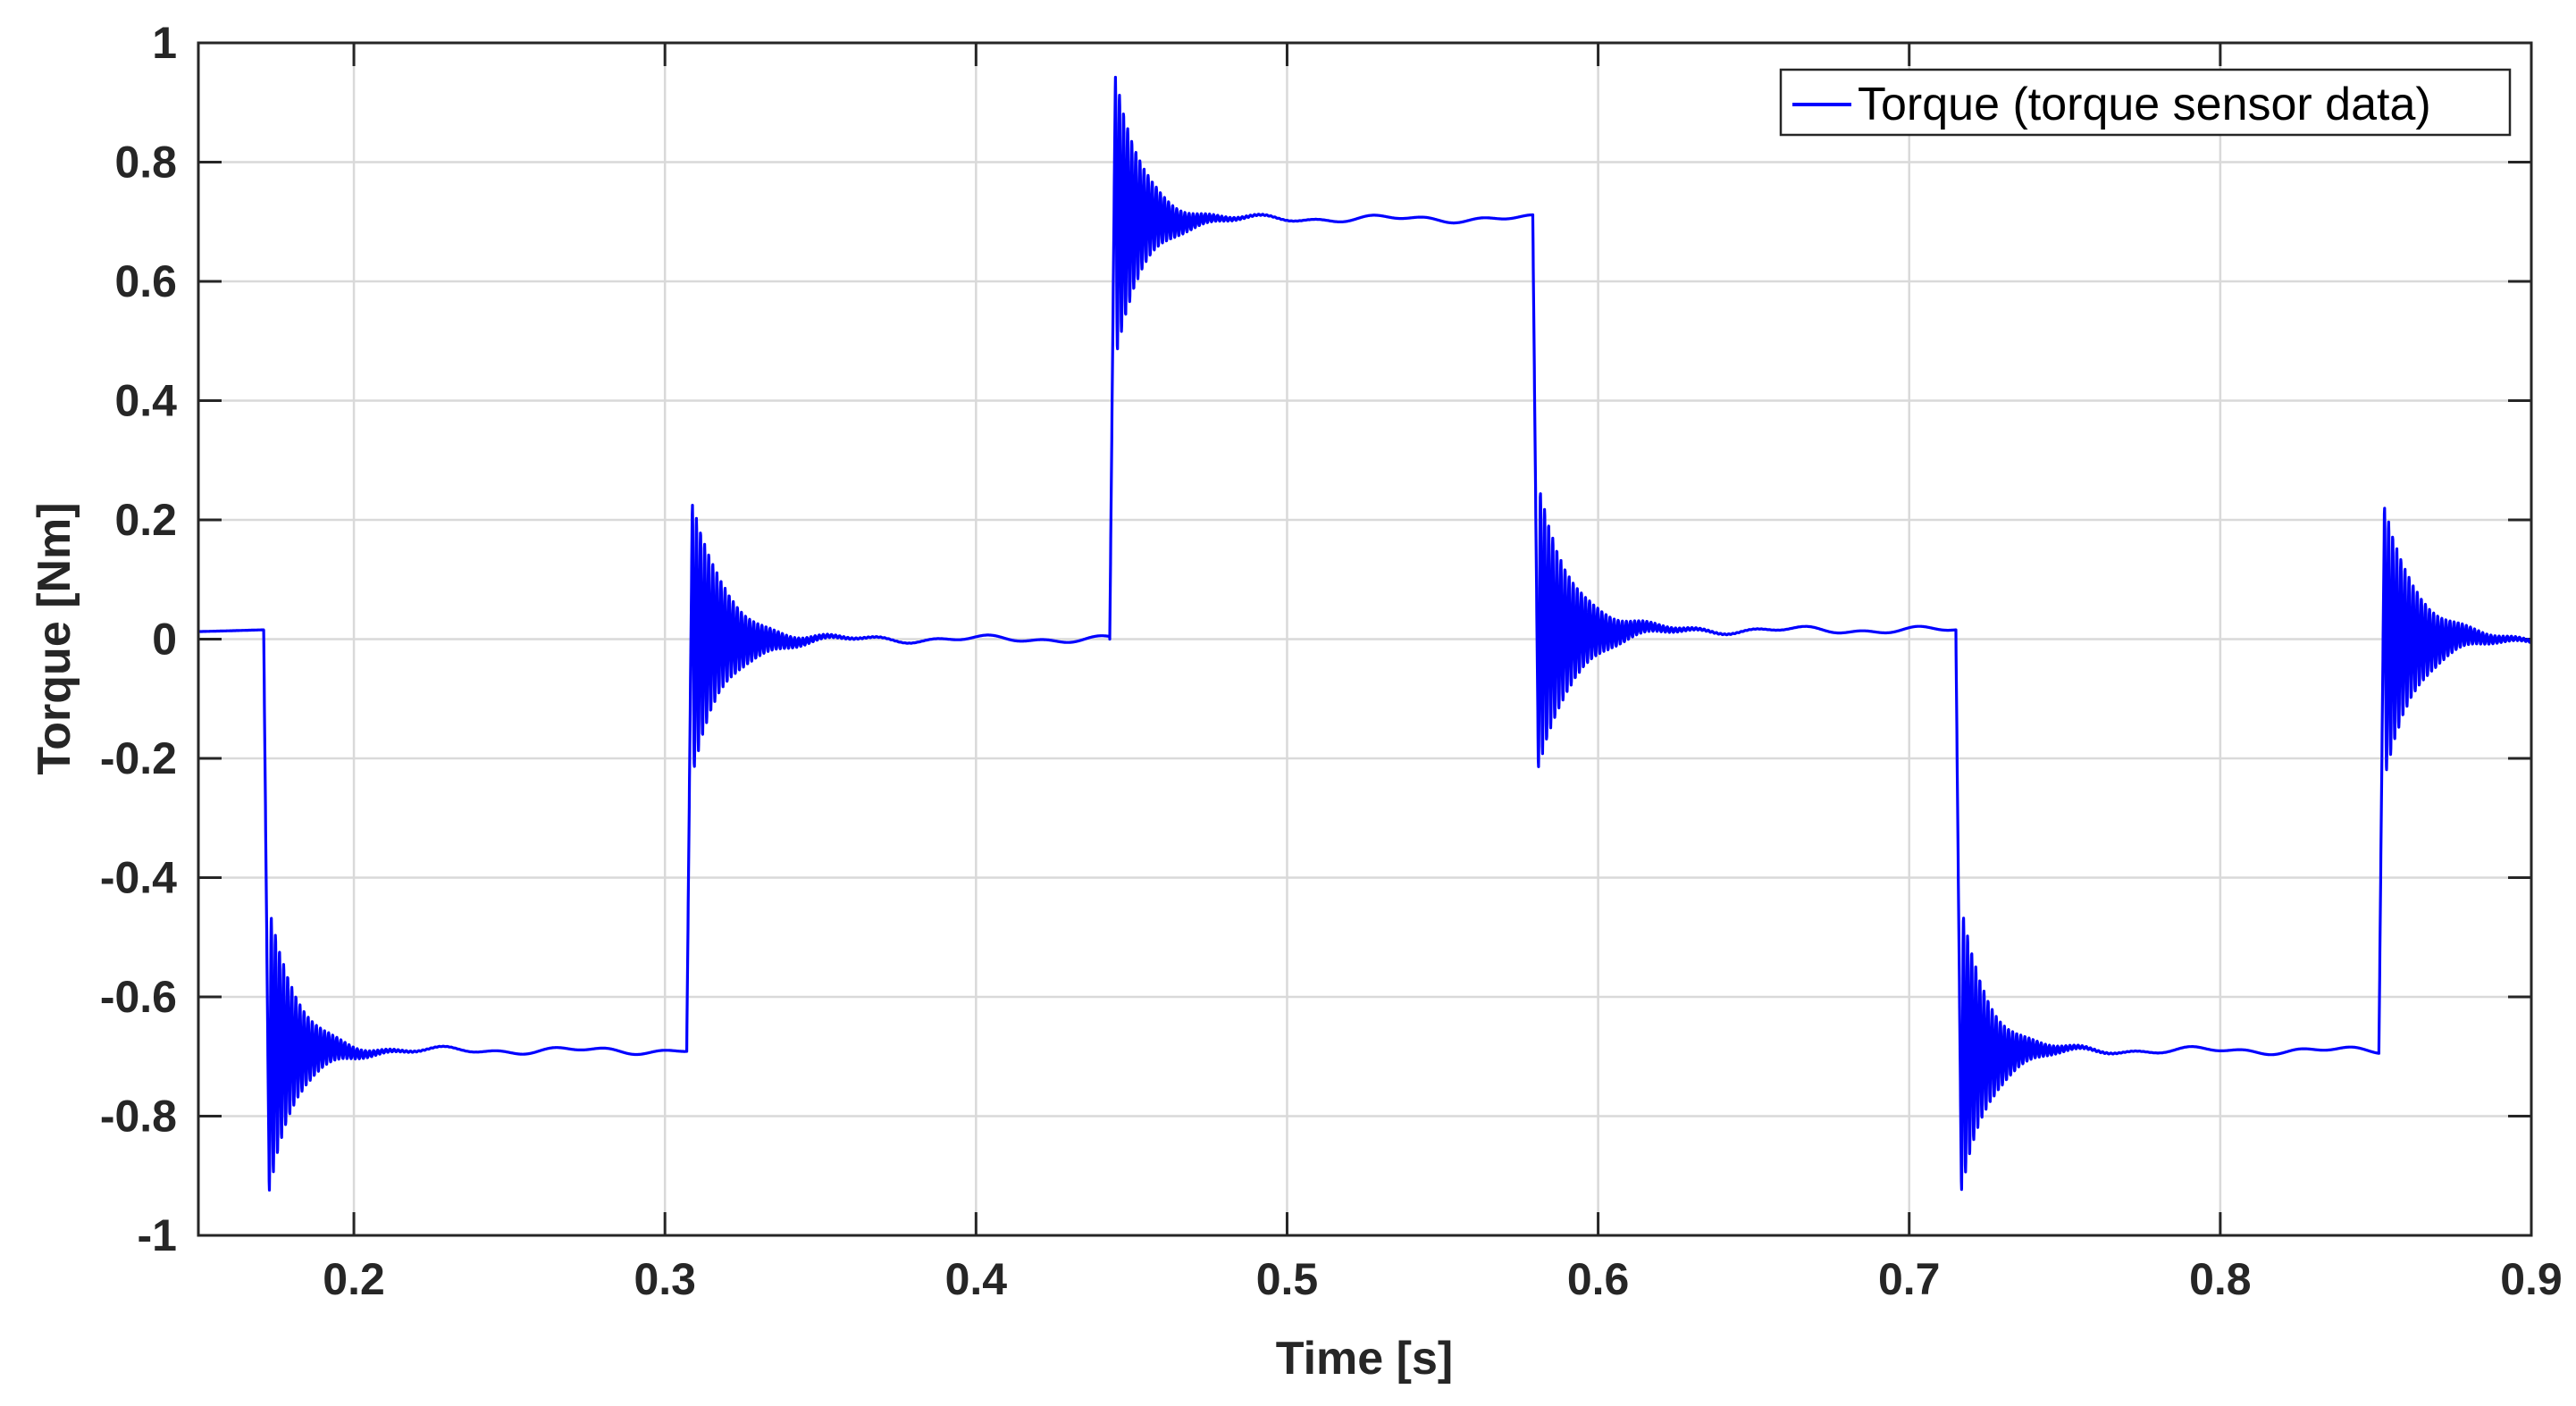 The width and height of the screenshot is (2576, 1406). Describe the element at coordinates (1442, 1279) in the screenshot. I see `x-tick-labels: 0.2 0.3 0.4 0.5 0.6 0.7 0.8 0.9` at that location.